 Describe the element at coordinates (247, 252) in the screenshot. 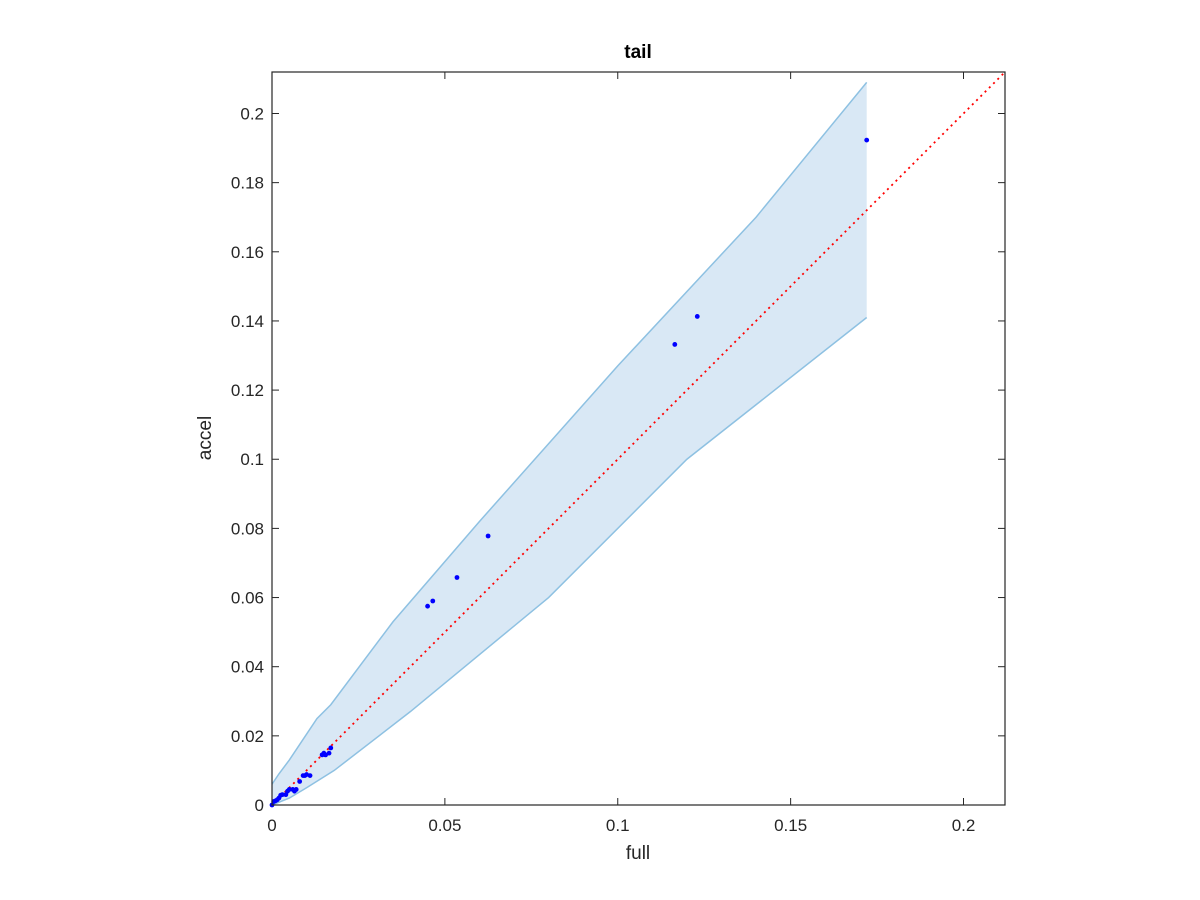

I see `y-tick-label: 0.16` at that location.